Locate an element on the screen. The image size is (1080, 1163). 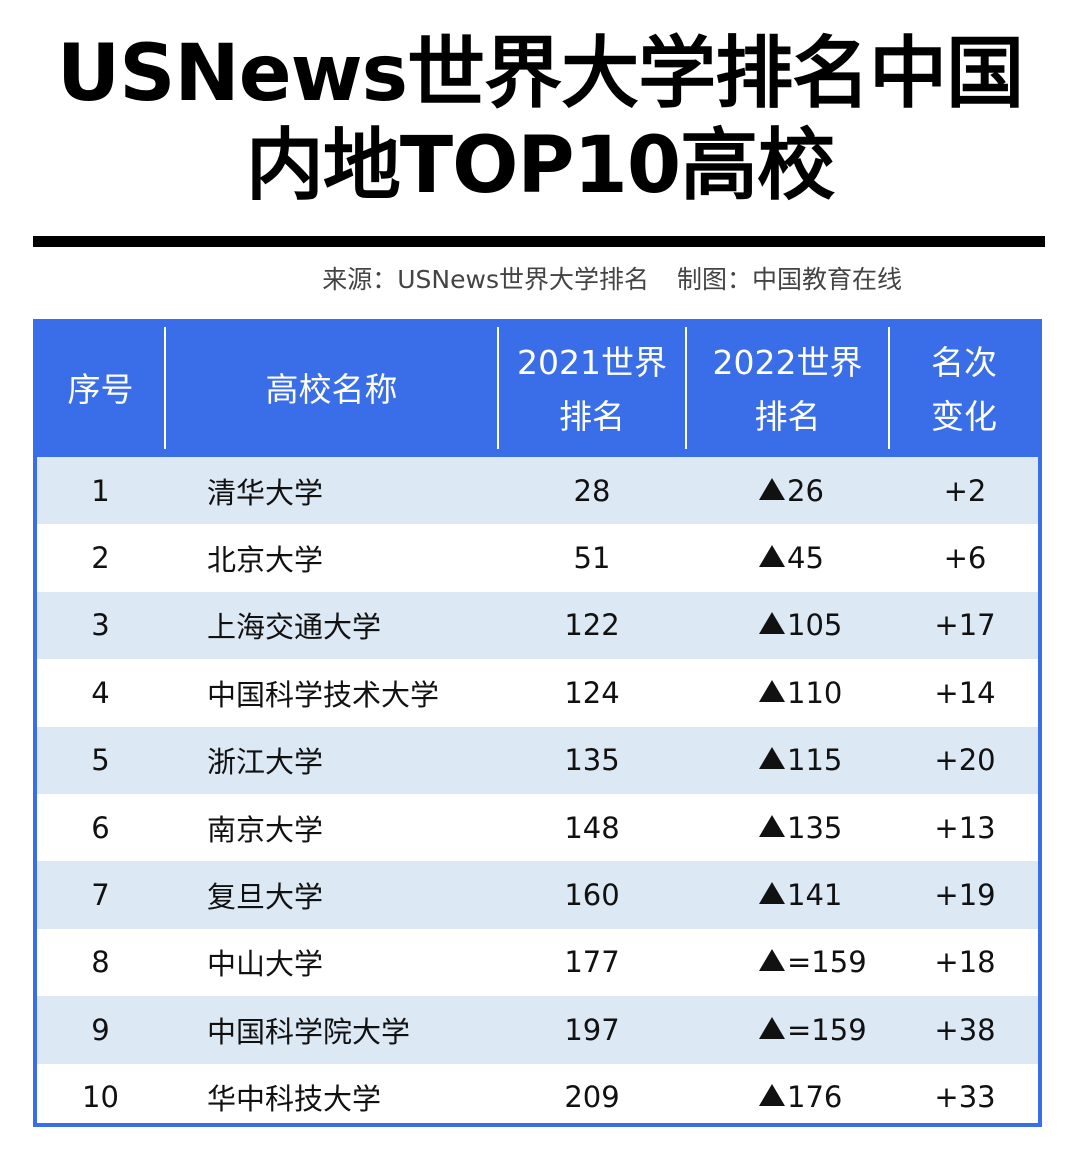
table-header: 序号 高校名称 2021世界 排名 2022世界 排名 名次 变化 is located at coordinates (537, 390).